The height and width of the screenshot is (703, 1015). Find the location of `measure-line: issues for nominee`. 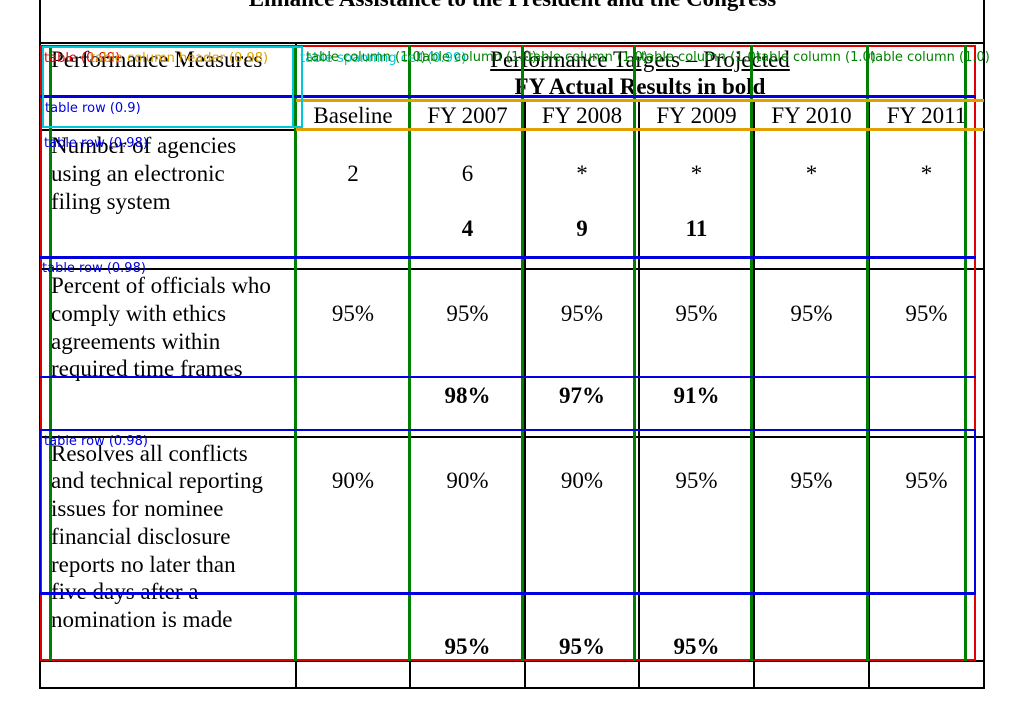

measure-line: issues for nominee is located at coordinates (137, 508).